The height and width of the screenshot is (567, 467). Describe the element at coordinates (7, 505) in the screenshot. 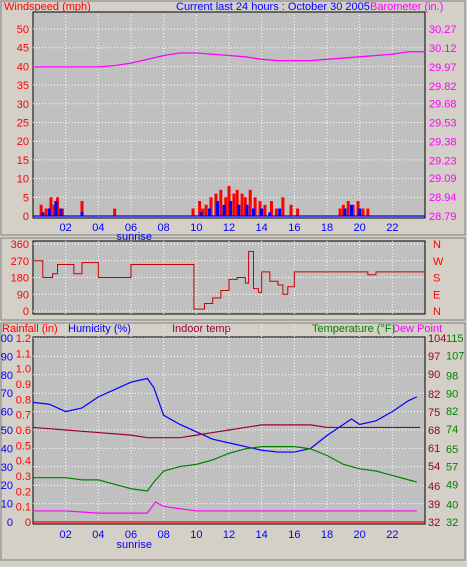

I see `humidity-tick-label: 10` at that location.